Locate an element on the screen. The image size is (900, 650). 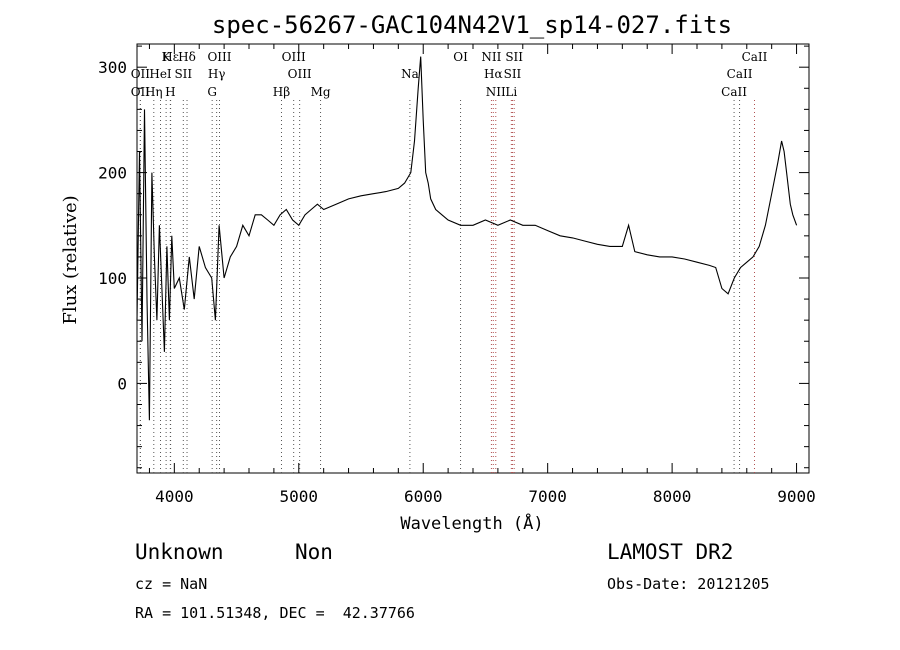
line-label-10: HeI is located at coordinates (160, 74).